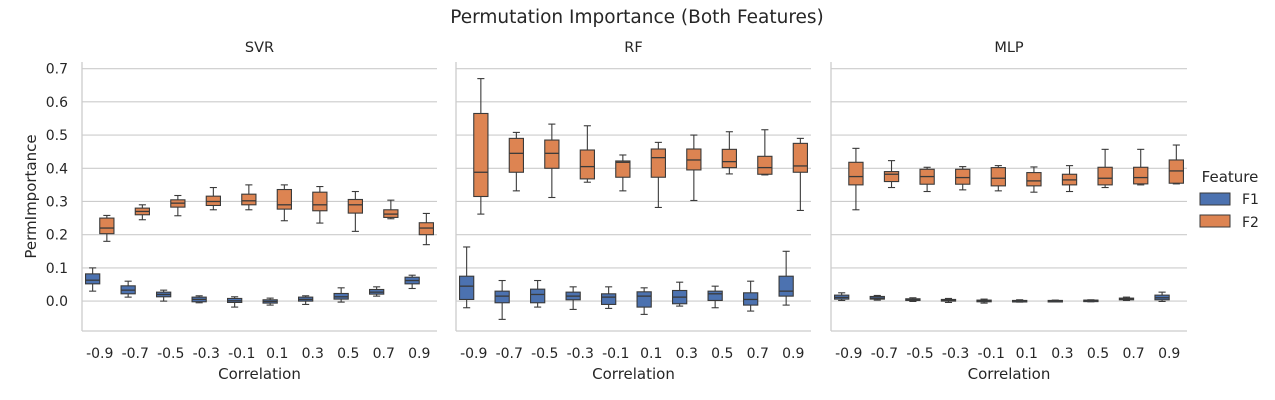 This screenshot has width=1275, height=400. What do you see at coordinates (509, 354) in the screenshot?
I see `x-tick-label: -0.7` at bounding box center [509, 354].